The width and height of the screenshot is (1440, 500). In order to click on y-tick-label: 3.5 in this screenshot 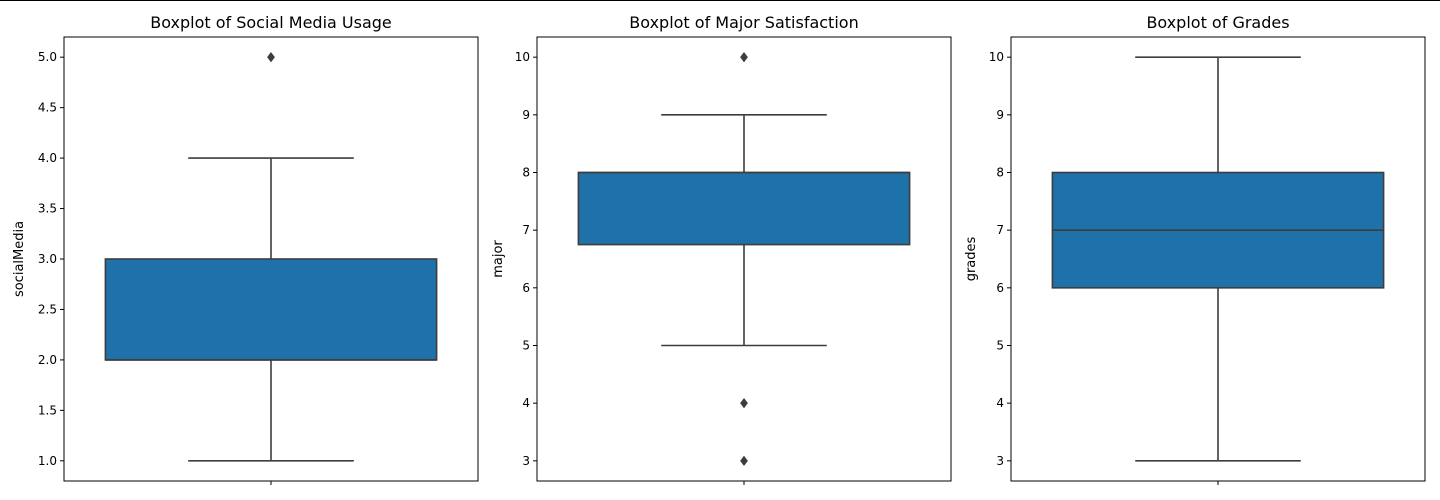, I will do `click(47, 209)`.